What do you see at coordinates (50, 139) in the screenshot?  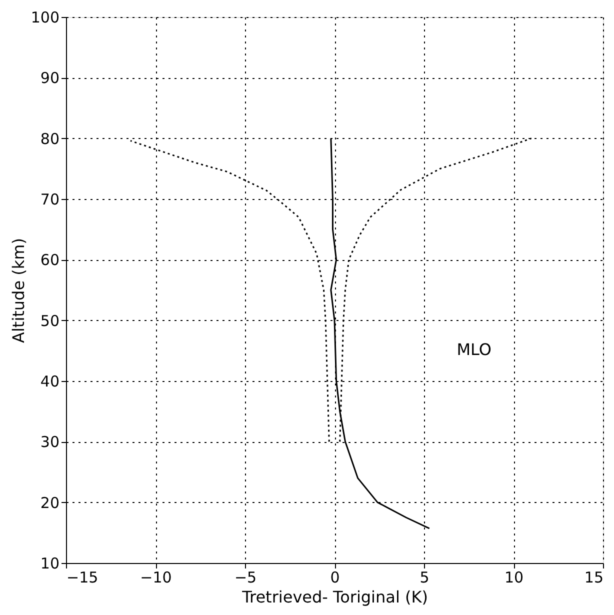 I see `y-tick-label: 80` at bounding box center [50, 139].